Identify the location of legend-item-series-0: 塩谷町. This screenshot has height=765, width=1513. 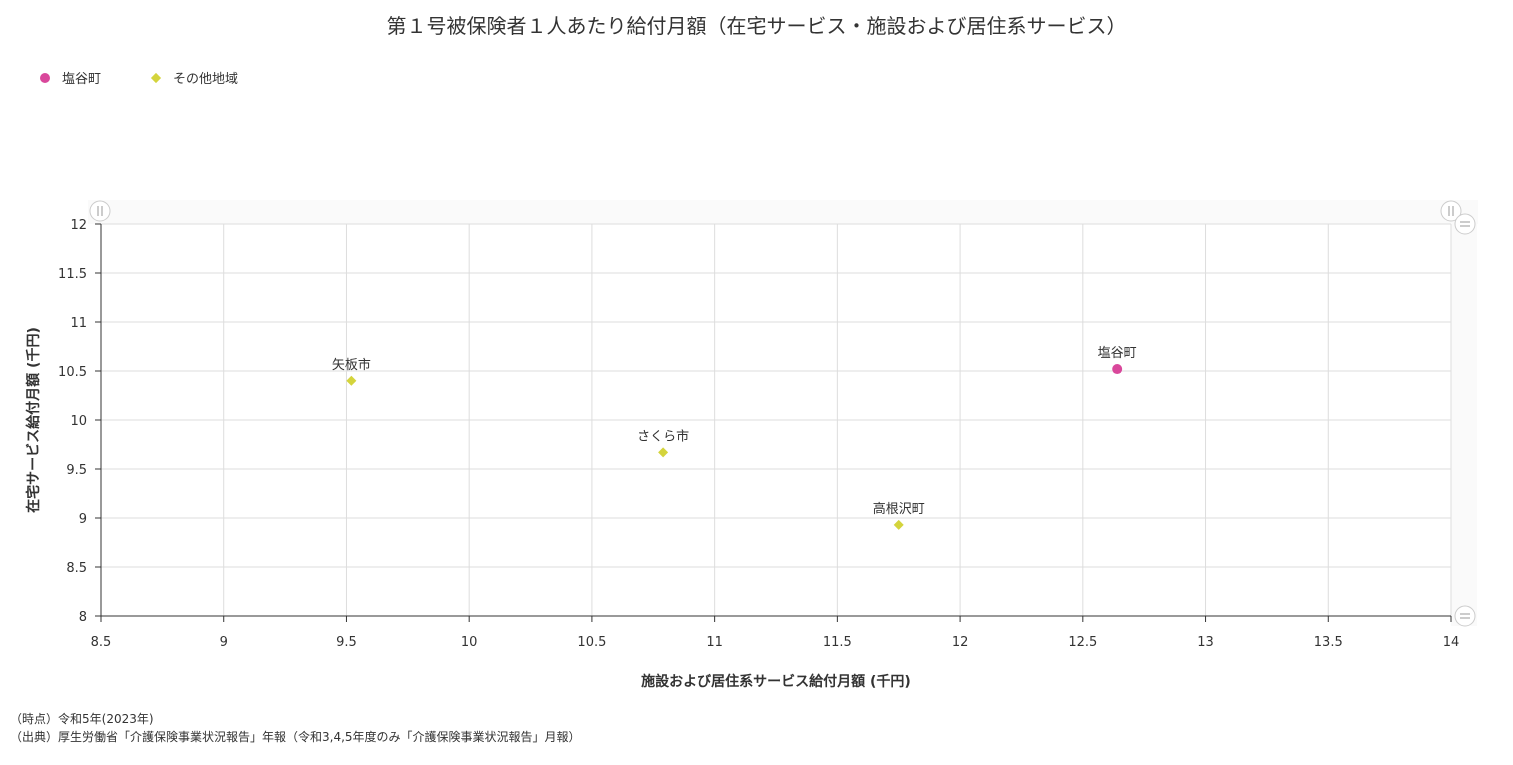
(70, 77).